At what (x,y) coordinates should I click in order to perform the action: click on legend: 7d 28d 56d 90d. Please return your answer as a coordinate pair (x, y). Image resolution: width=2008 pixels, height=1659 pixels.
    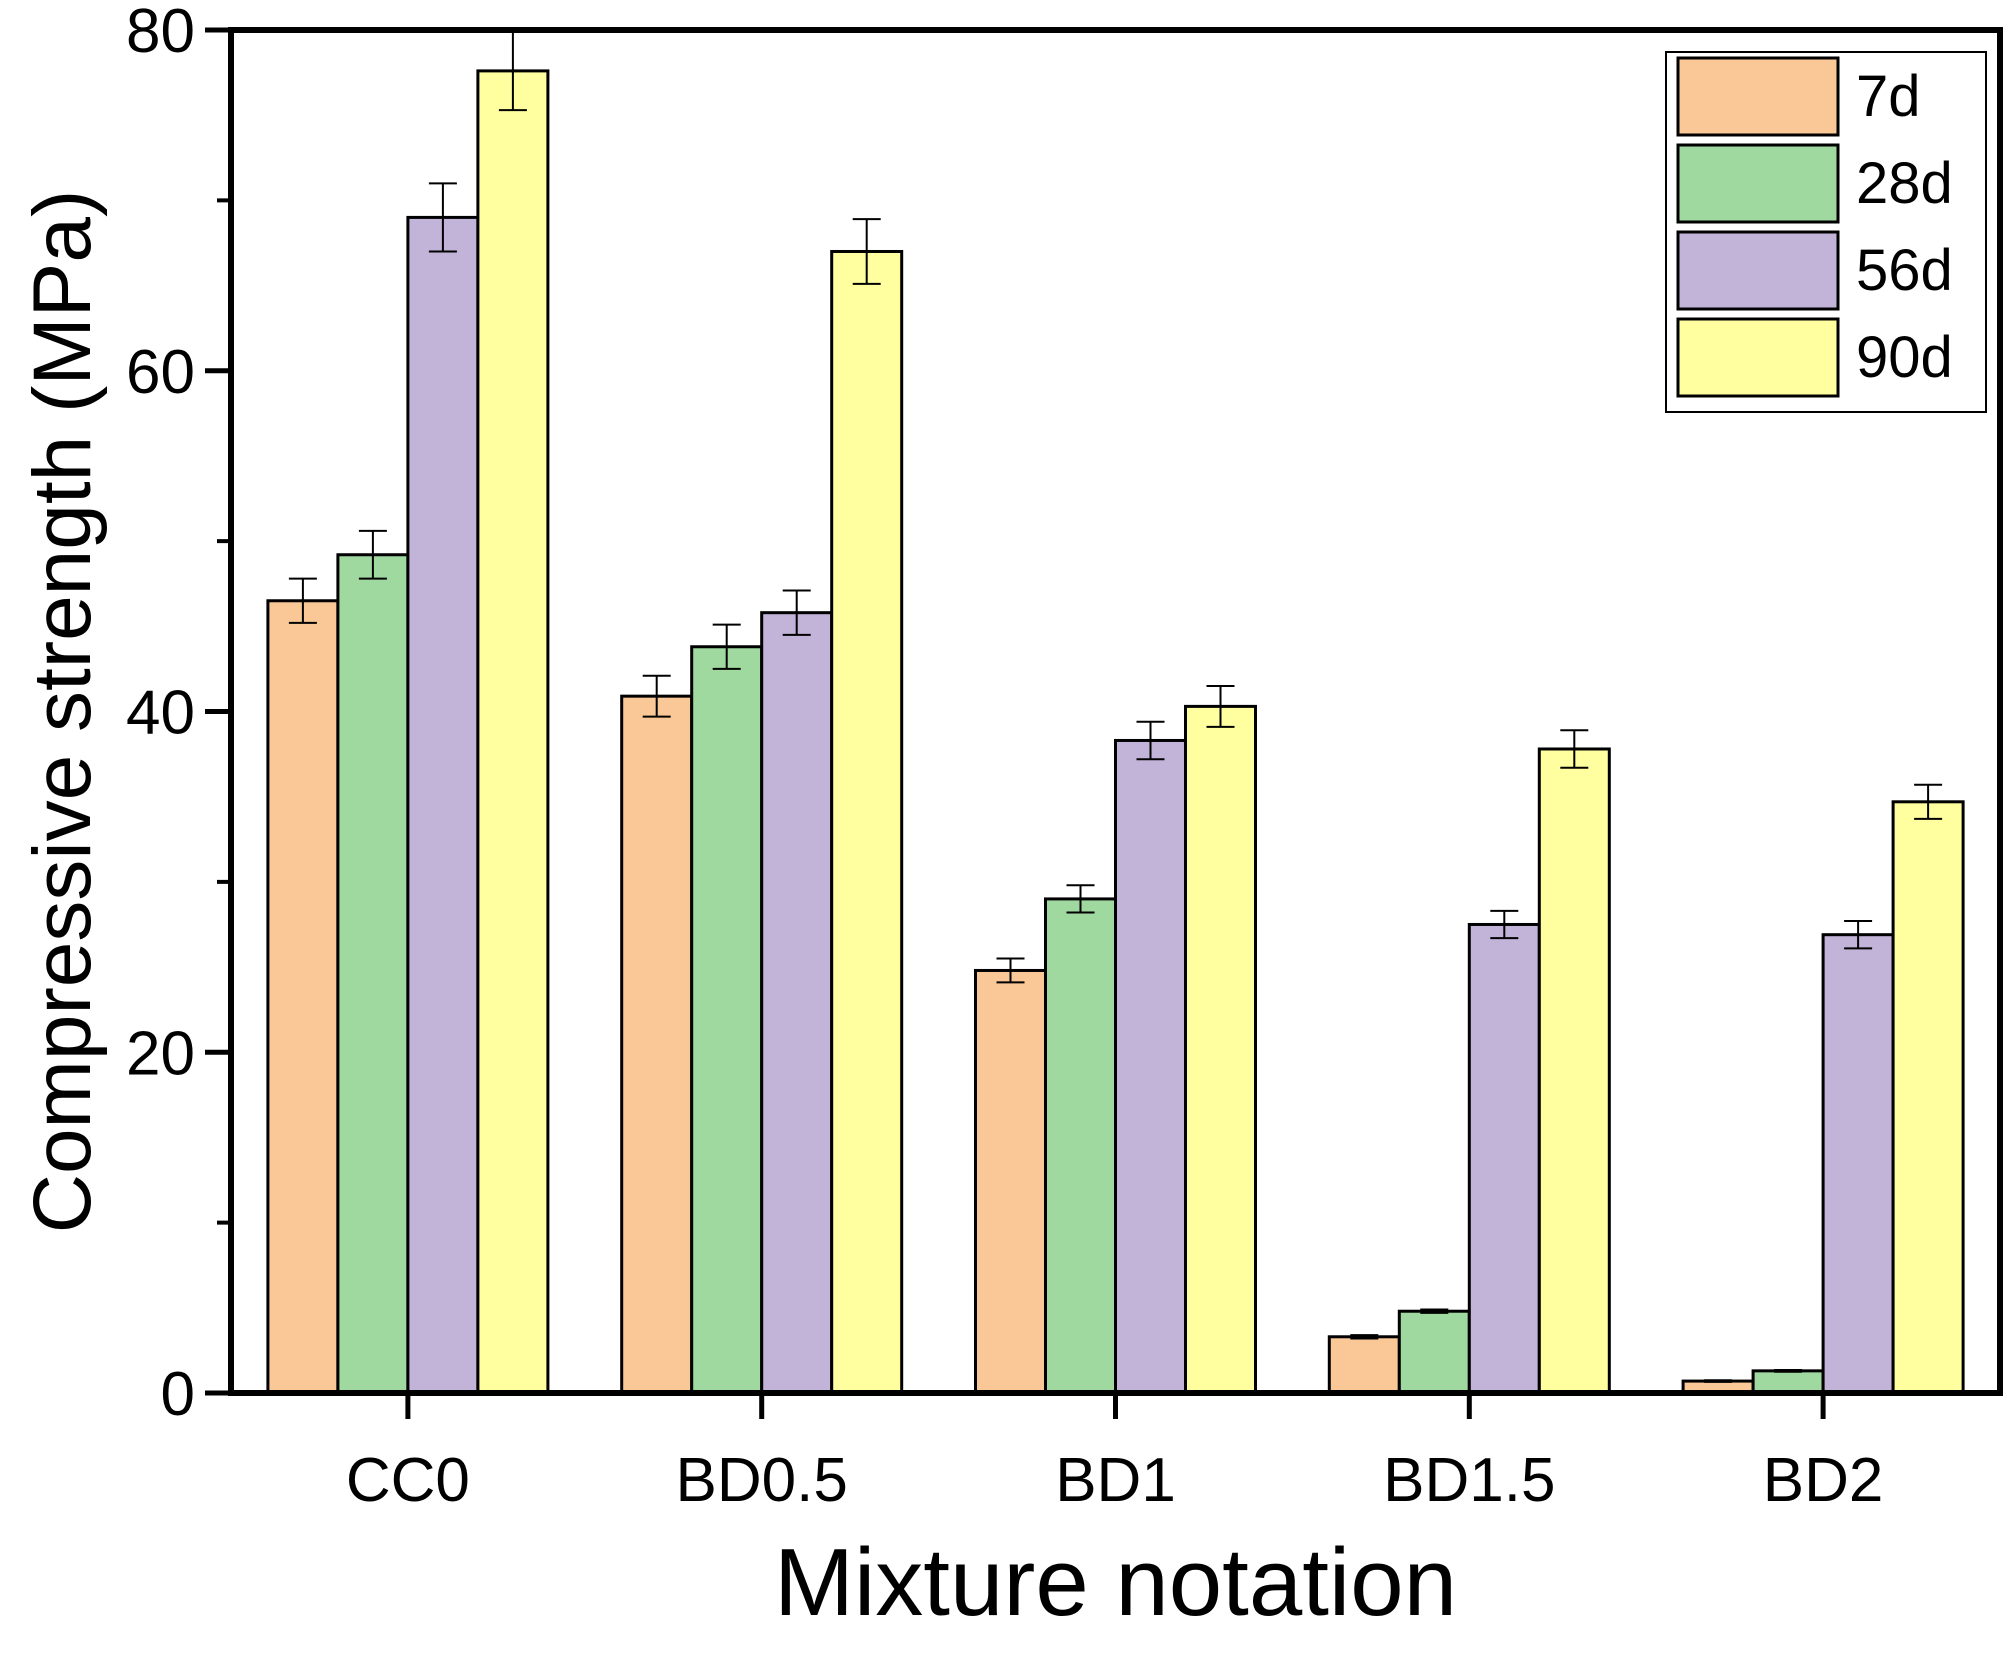
    Looking at the image, I should click on (1826, 232).